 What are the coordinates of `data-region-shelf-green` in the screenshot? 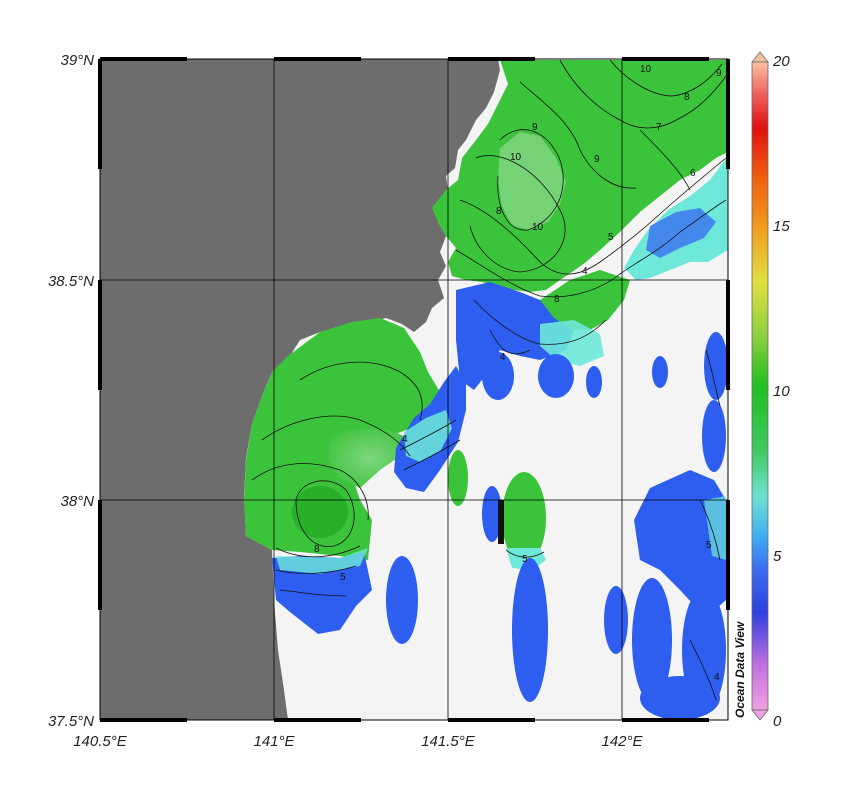 It's located at (585, 300).